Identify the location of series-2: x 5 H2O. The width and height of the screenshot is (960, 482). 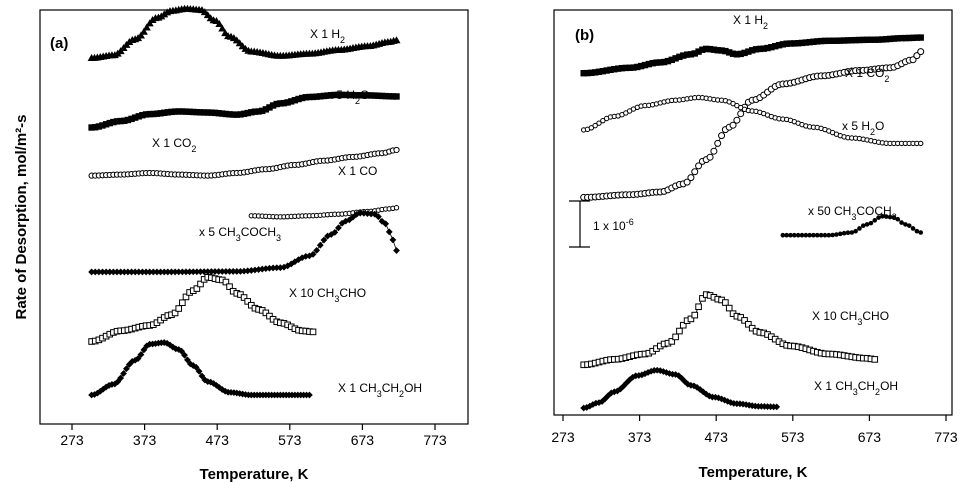
(752, 120).